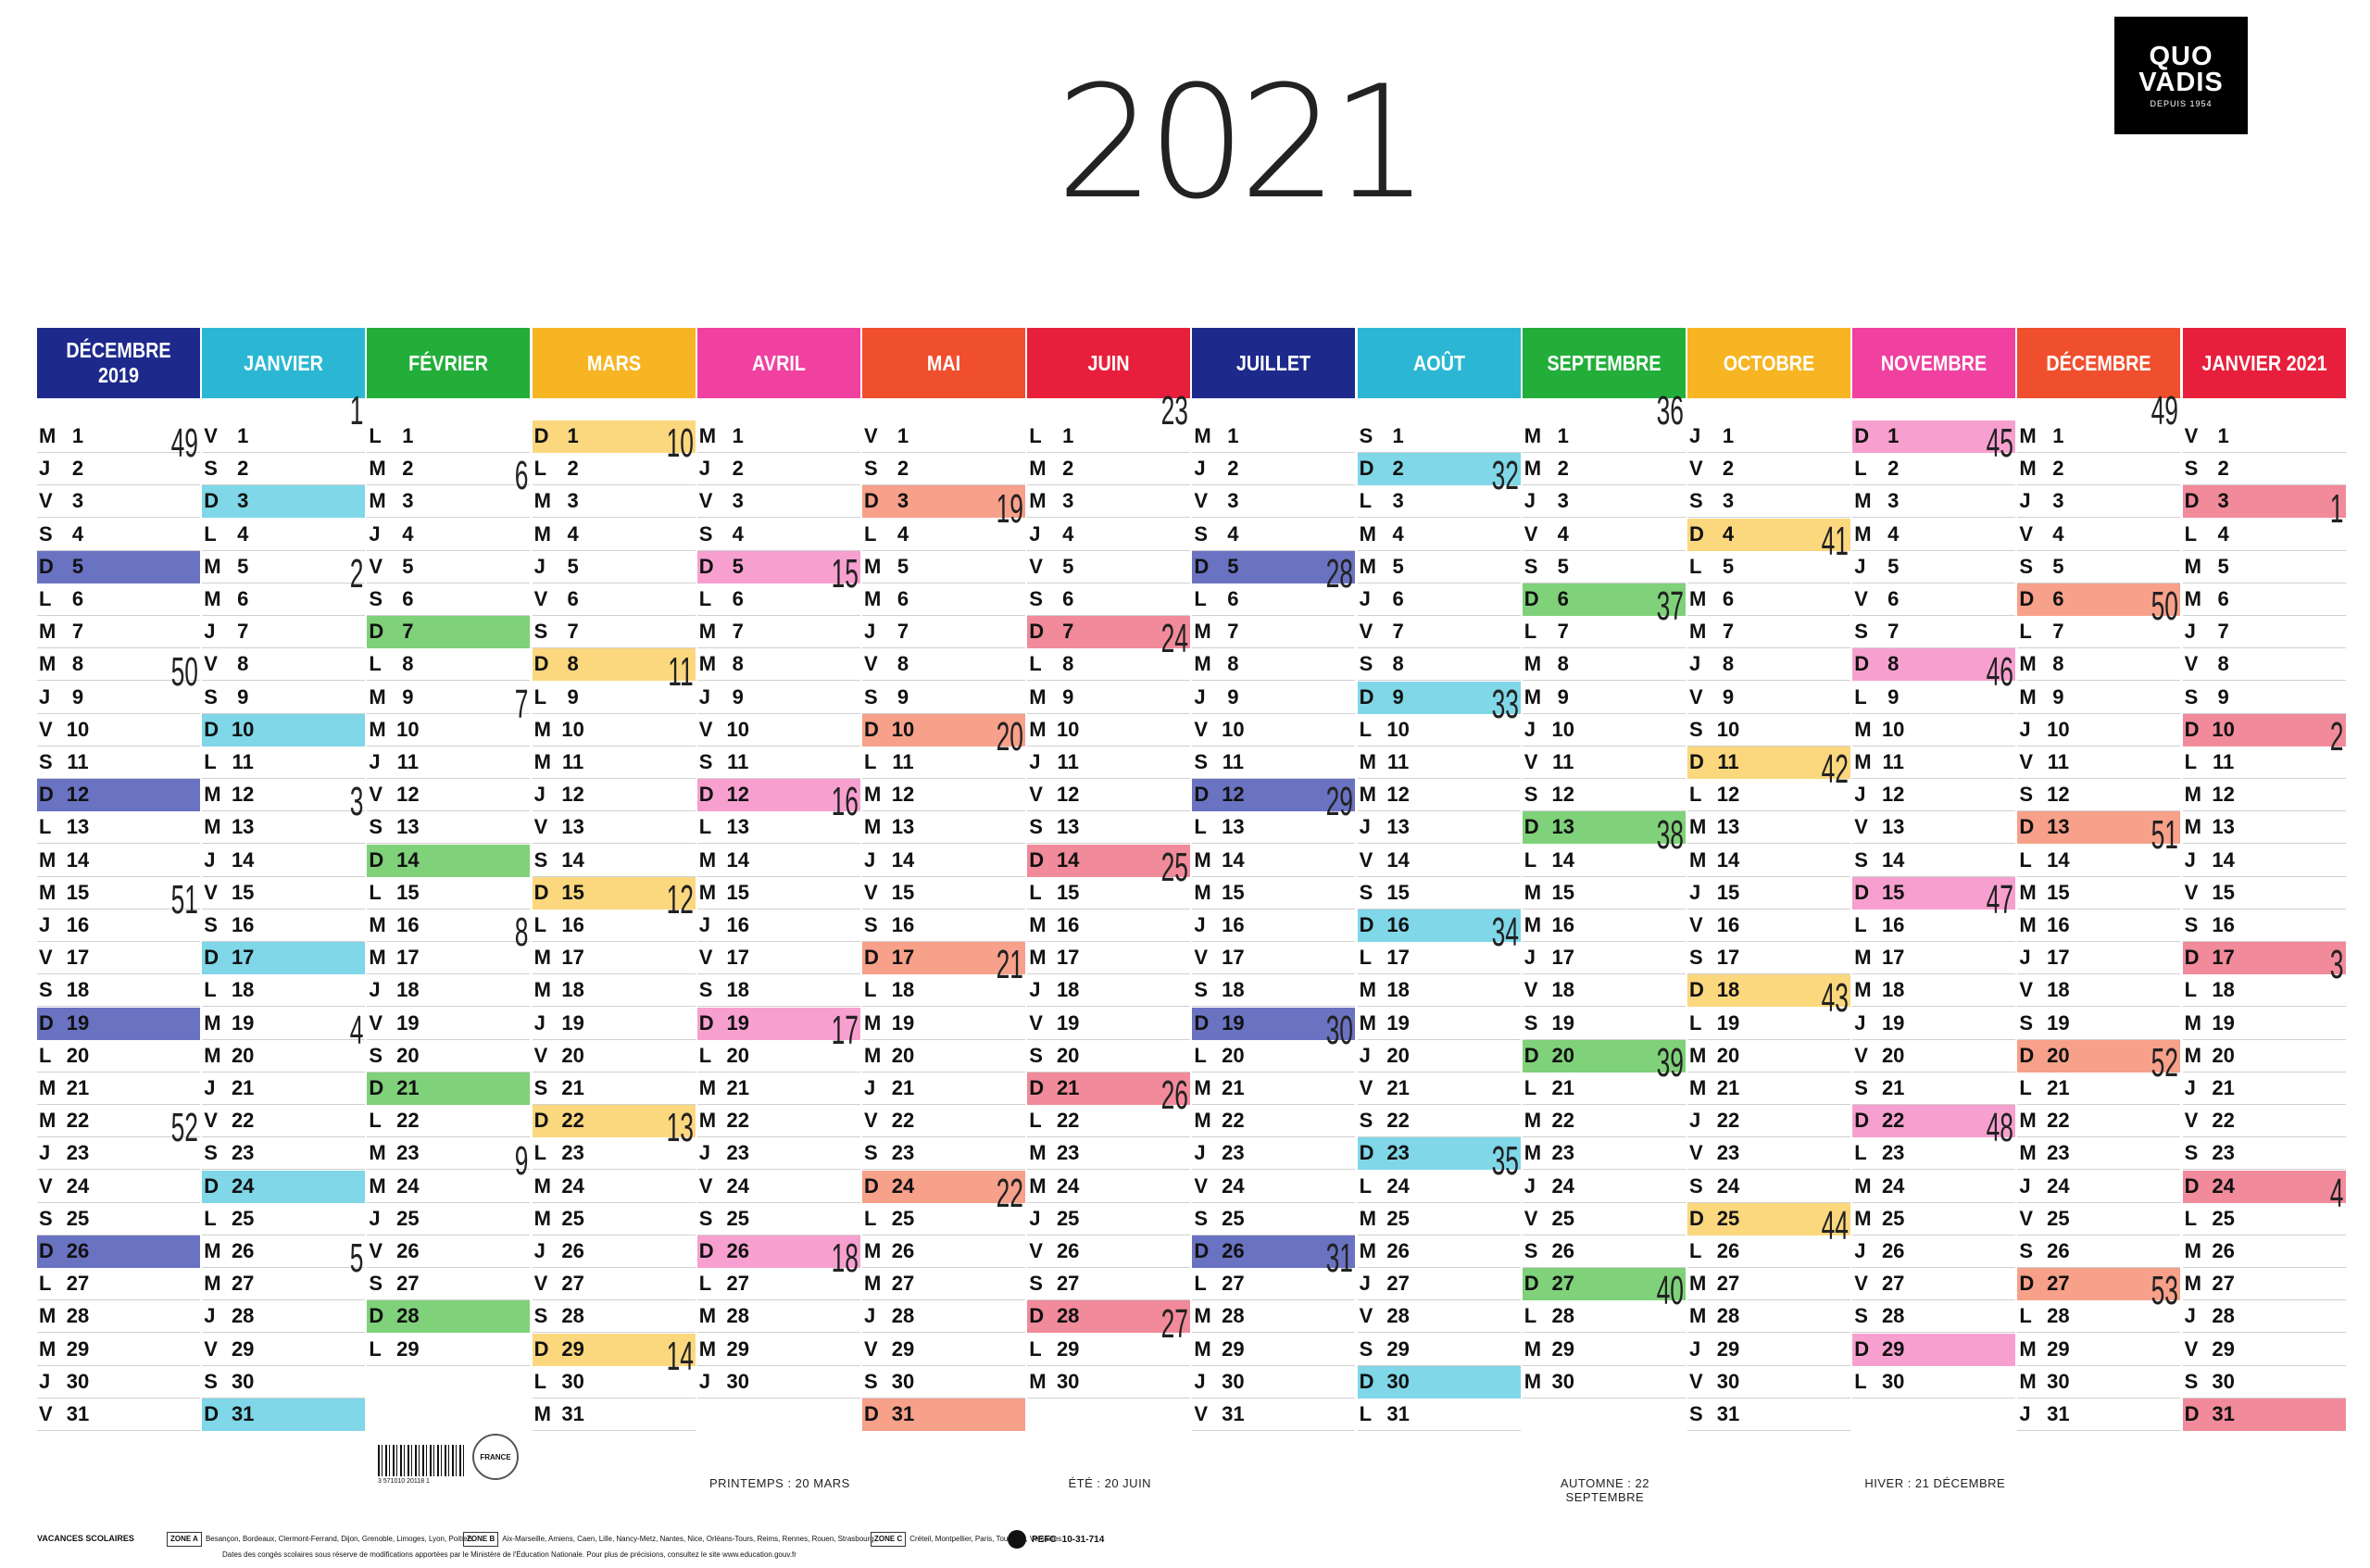 This screenshot has height=1568, width=2370. What do you see at coordinates (1934, 828) in the screenshot?
I see `day-row: V 13` at bounding box center [1934, 828].